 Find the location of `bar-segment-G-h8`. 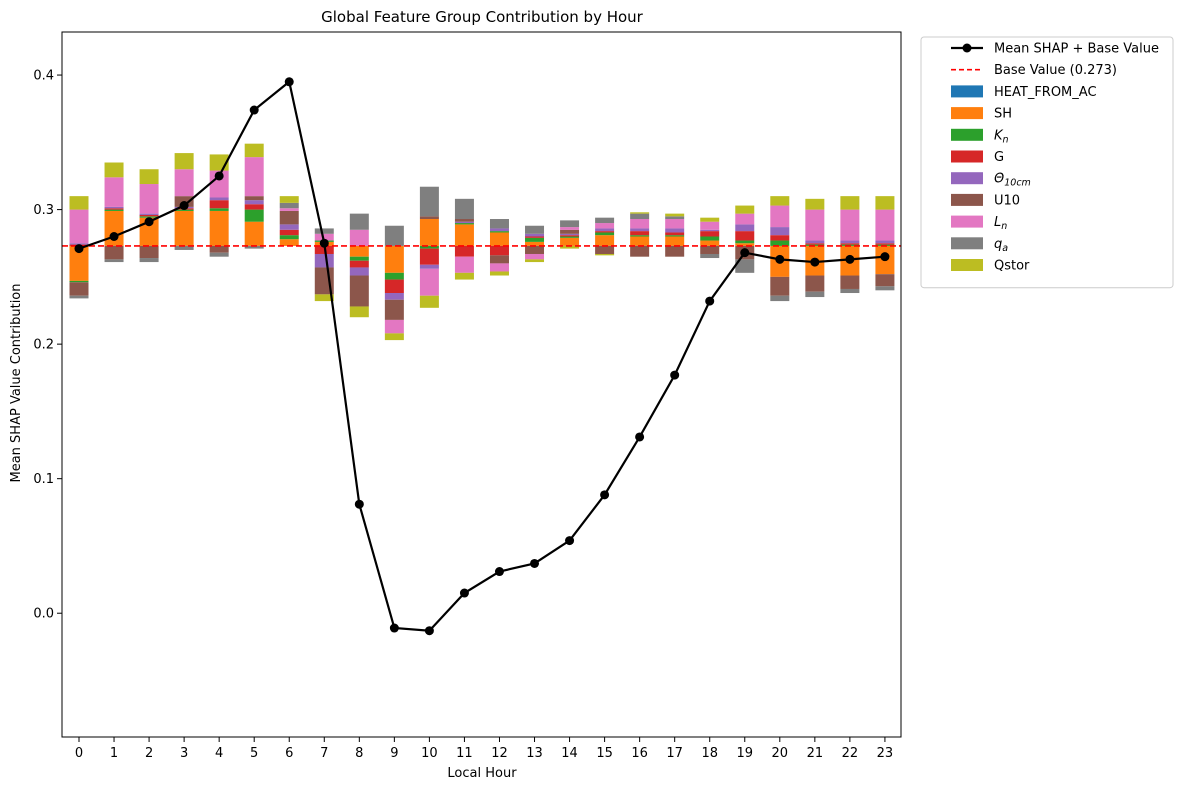

bar-segment-G-h8 is located at coordinates (359, 264).